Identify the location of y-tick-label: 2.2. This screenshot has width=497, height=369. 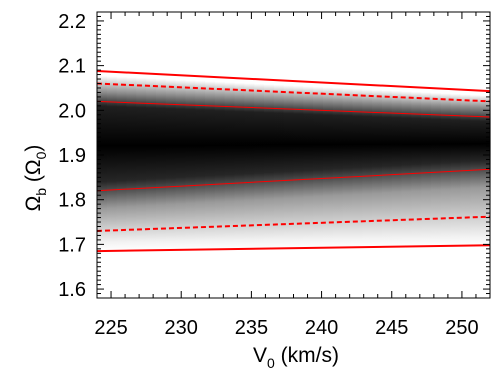
(72, 22).